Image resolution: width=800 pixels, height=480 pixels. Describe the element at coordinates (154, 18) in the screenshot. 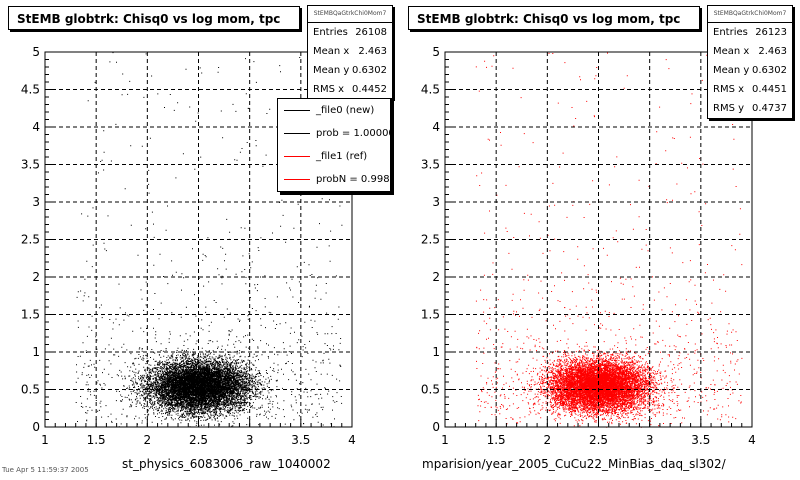

I see `left-plot-title: StEMB globtrk: Chisq0 vs log mom, tpc` at that location.